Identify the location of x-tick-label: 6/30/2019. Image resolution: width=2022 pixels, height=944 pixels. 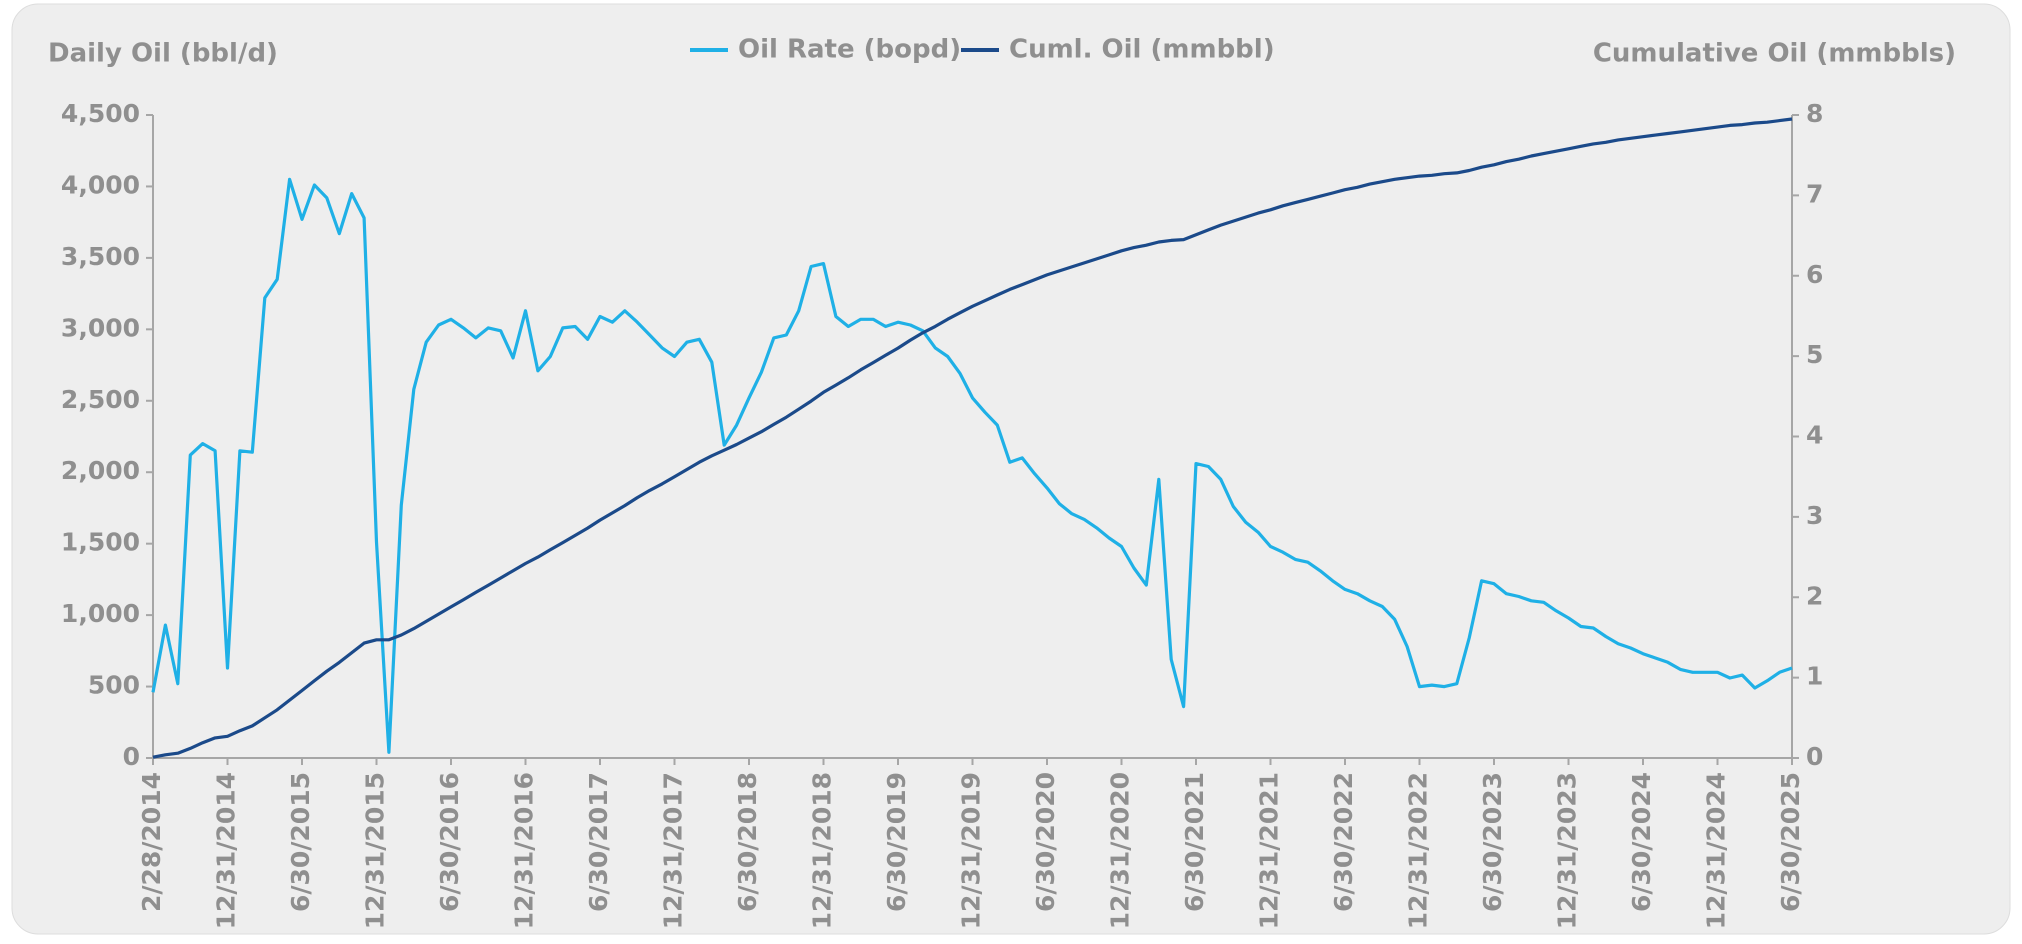
(896, 842).